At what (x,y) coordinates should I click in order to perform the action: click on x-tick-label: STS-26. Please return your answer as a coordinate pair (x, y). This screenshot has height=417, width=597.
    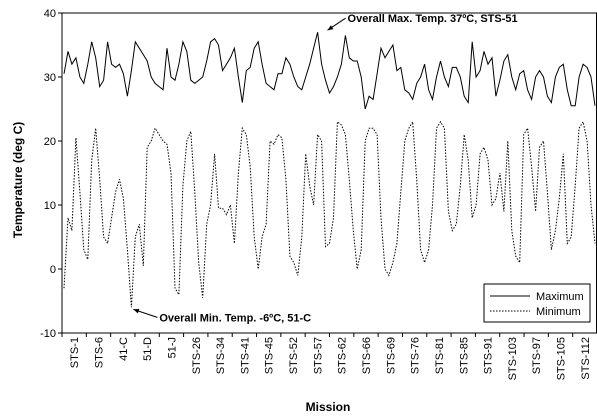
    Looking at the image, I should click on (197, 355).